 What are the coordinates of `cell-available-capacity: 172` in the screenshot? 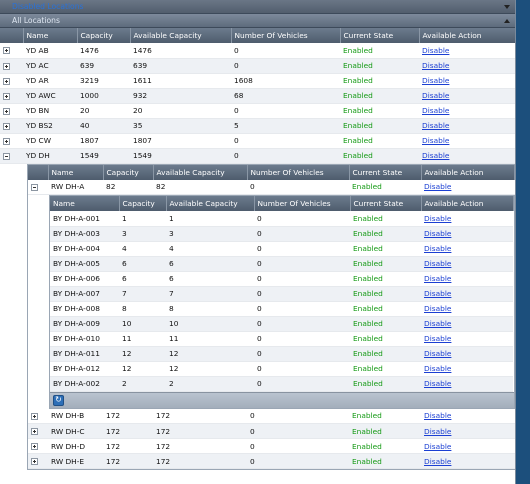 It's located at (200, 416).